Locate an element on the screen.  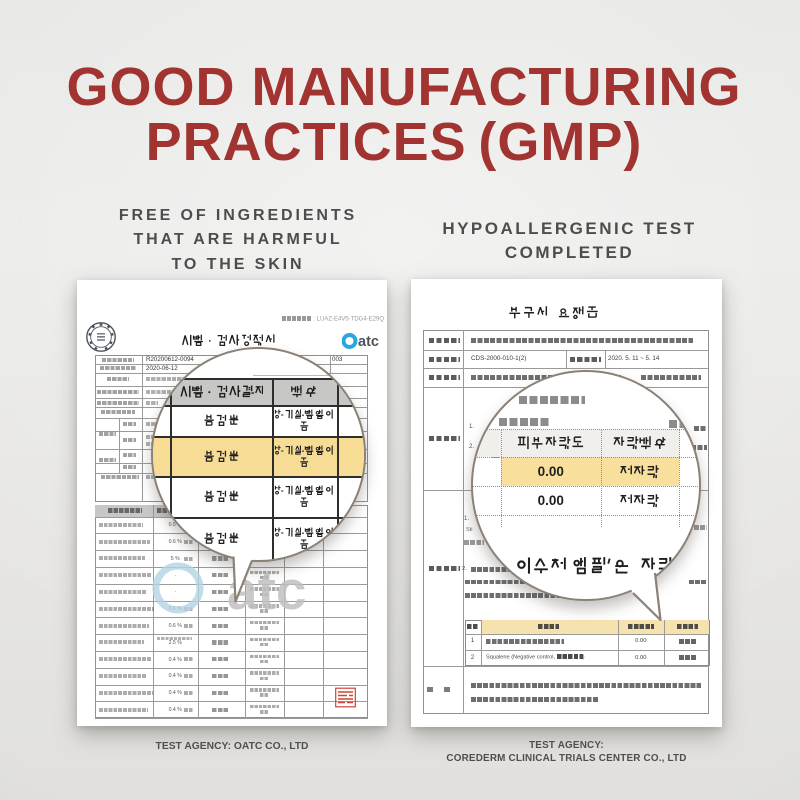
svg-text: atc is located at coordinates (368, 341).